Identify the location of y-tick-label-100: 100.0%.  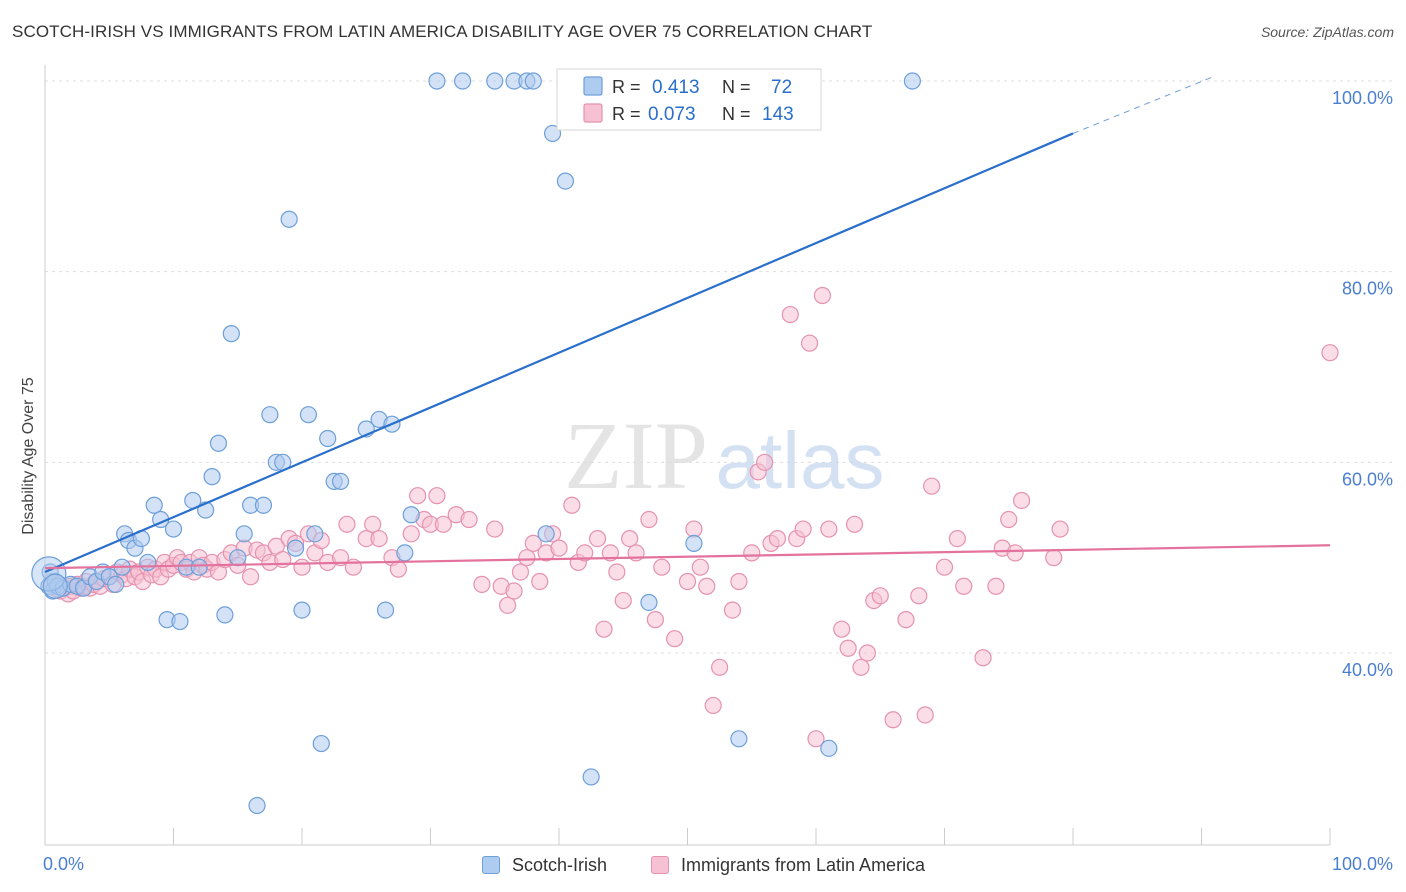
(1362, 98).